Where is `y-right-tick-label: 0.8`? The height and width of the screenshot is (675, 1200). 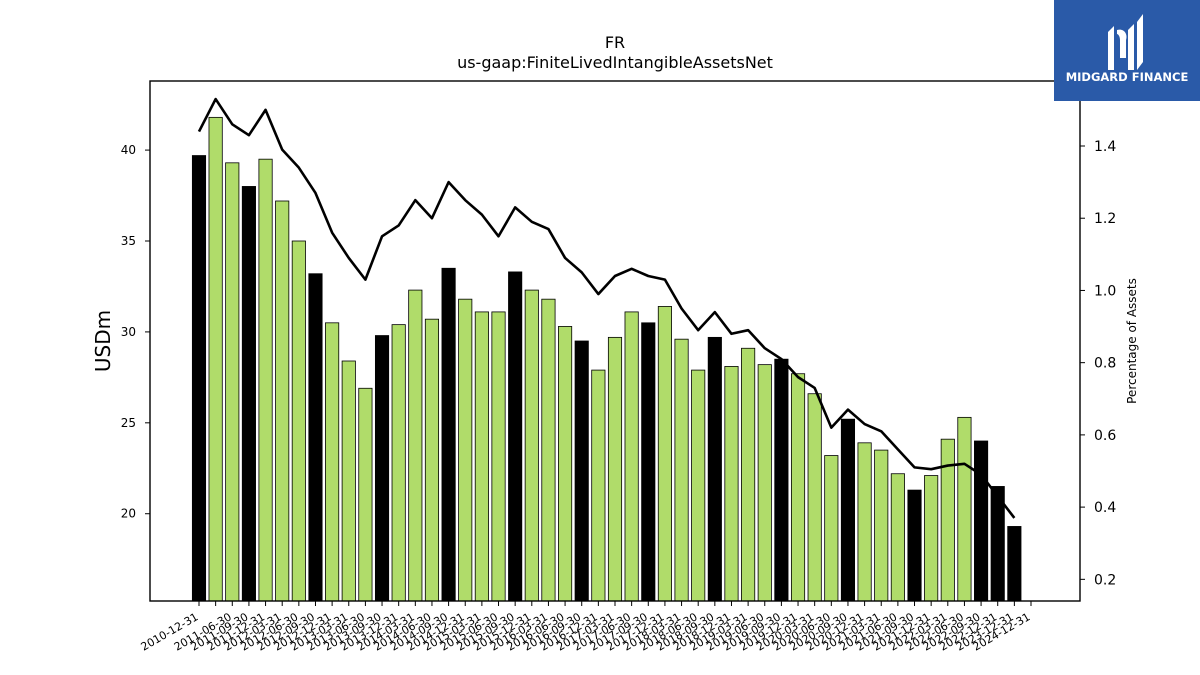
y-right-tick-label: 0.8 is located at coordinates (1105, 364).